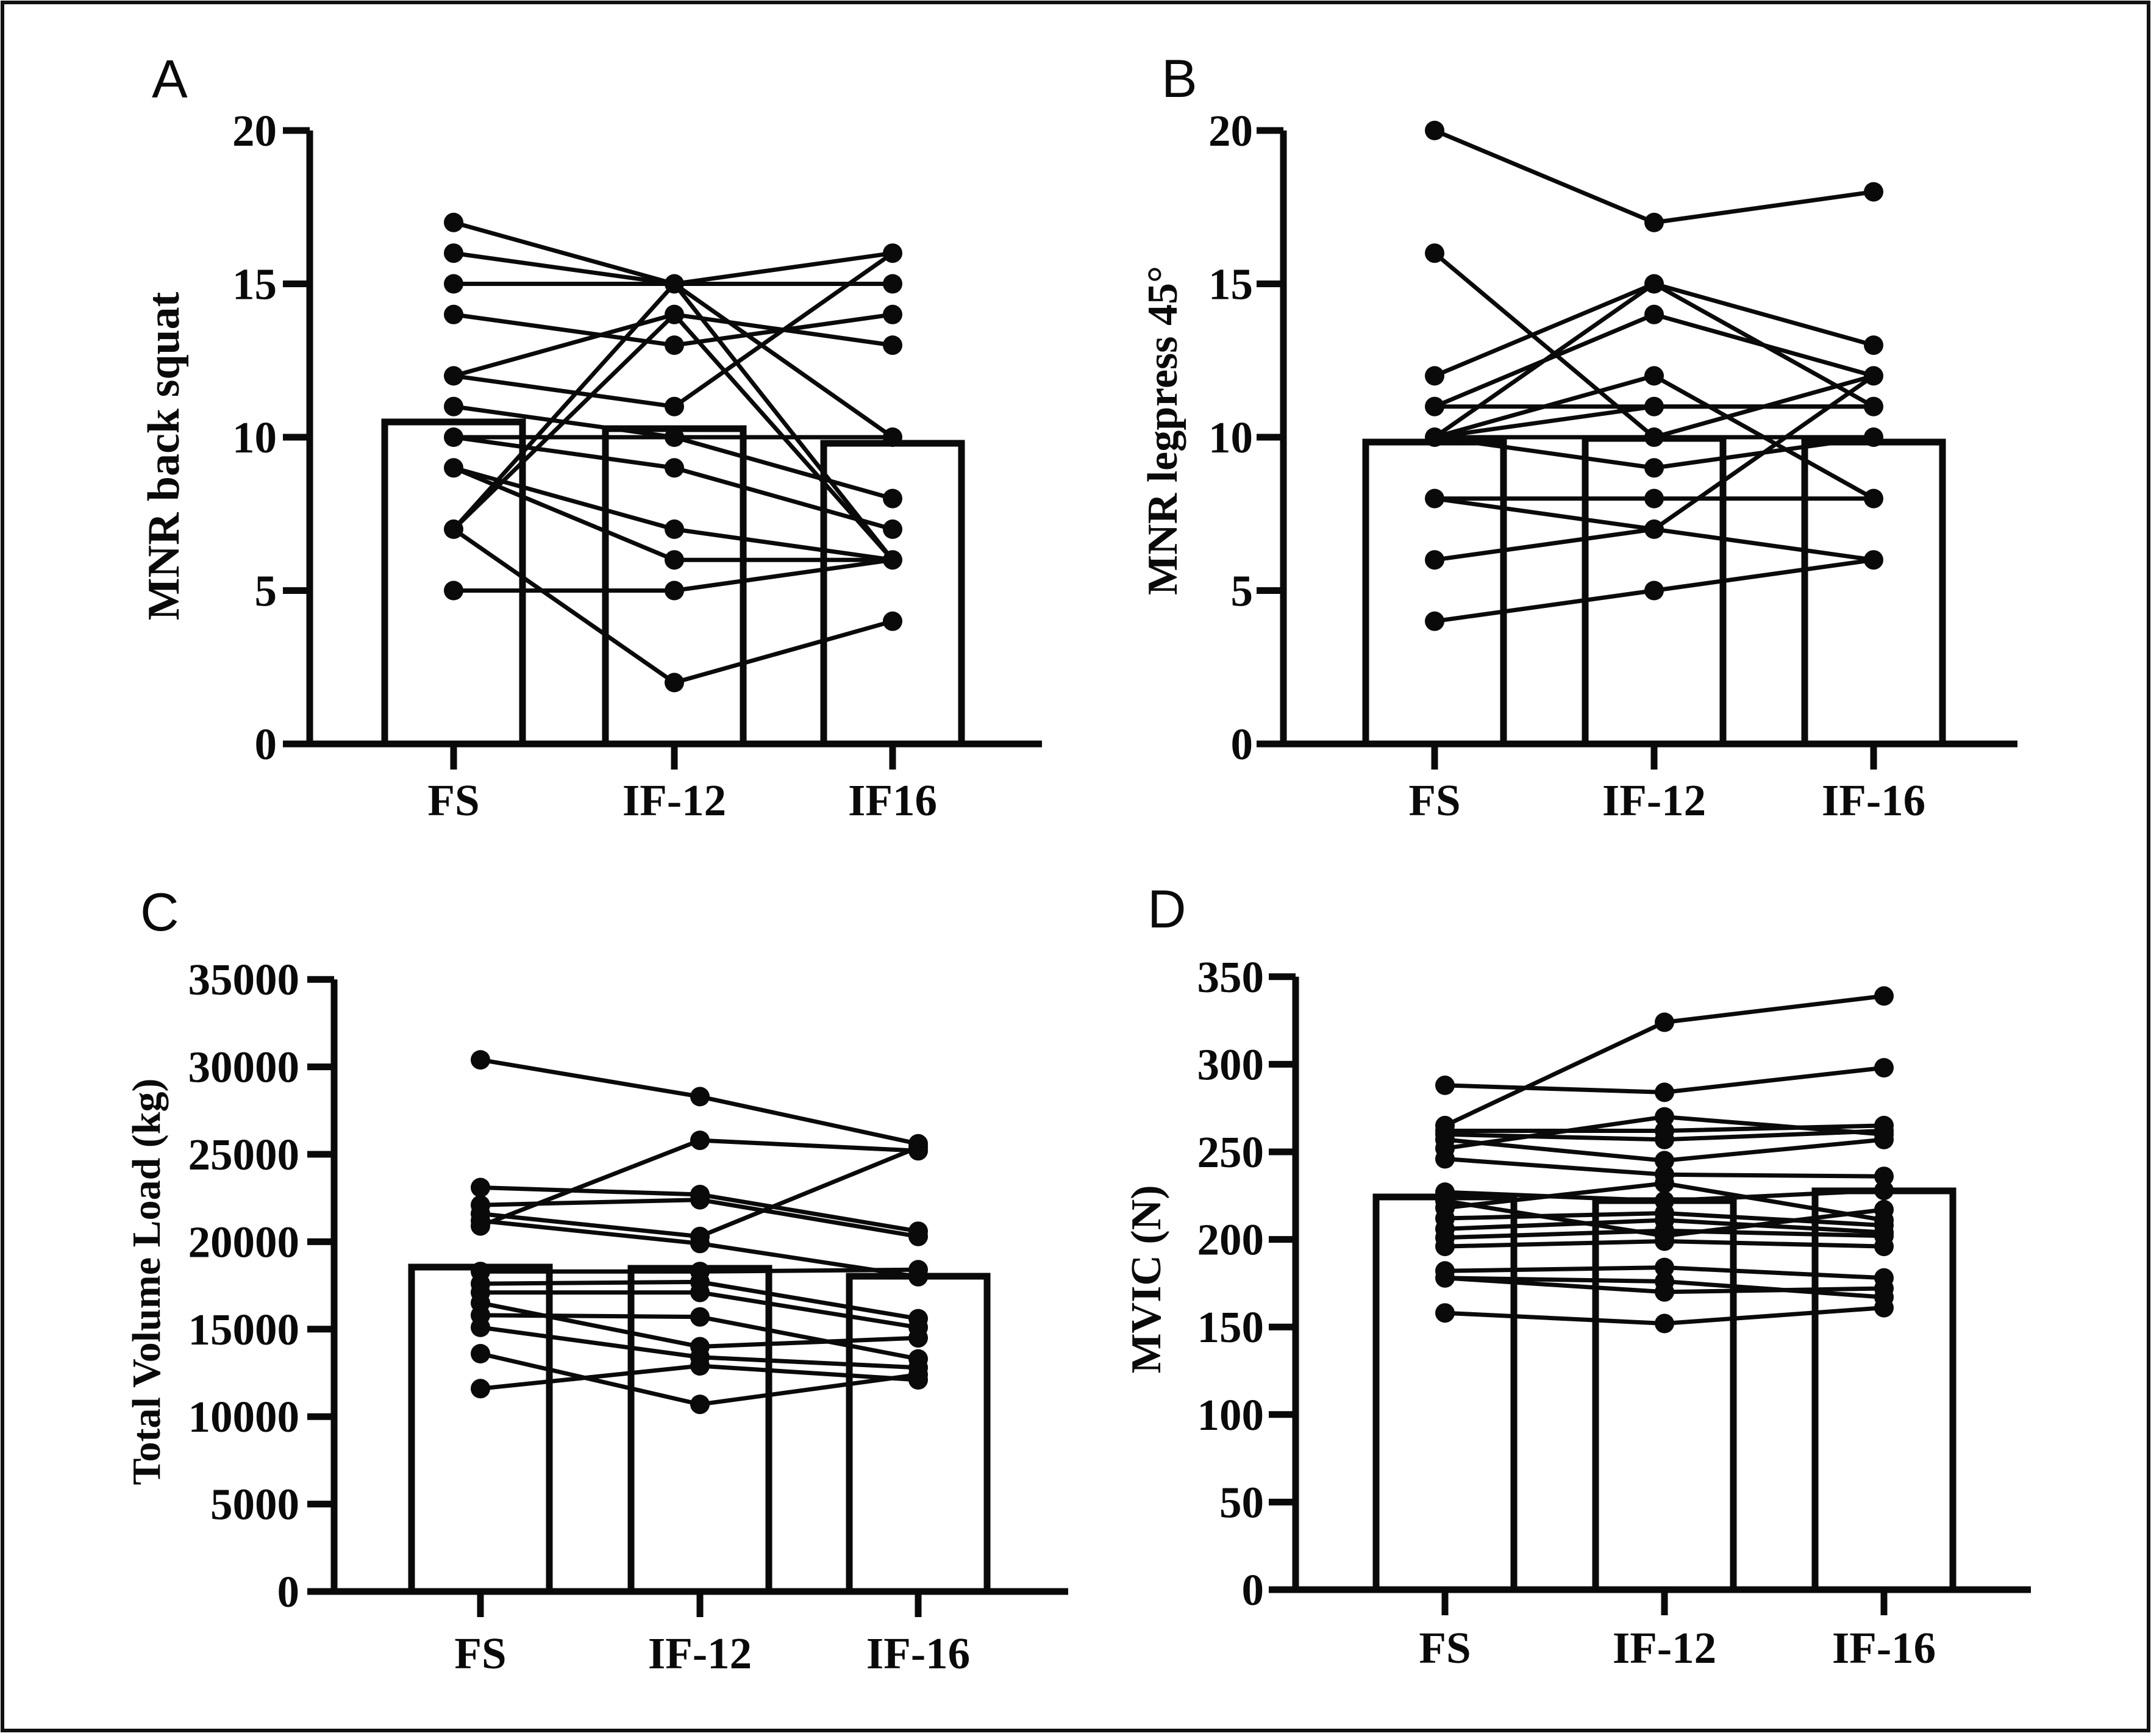  I want to click on svg-text: MNR legpress 45°, so click(1163, 430).